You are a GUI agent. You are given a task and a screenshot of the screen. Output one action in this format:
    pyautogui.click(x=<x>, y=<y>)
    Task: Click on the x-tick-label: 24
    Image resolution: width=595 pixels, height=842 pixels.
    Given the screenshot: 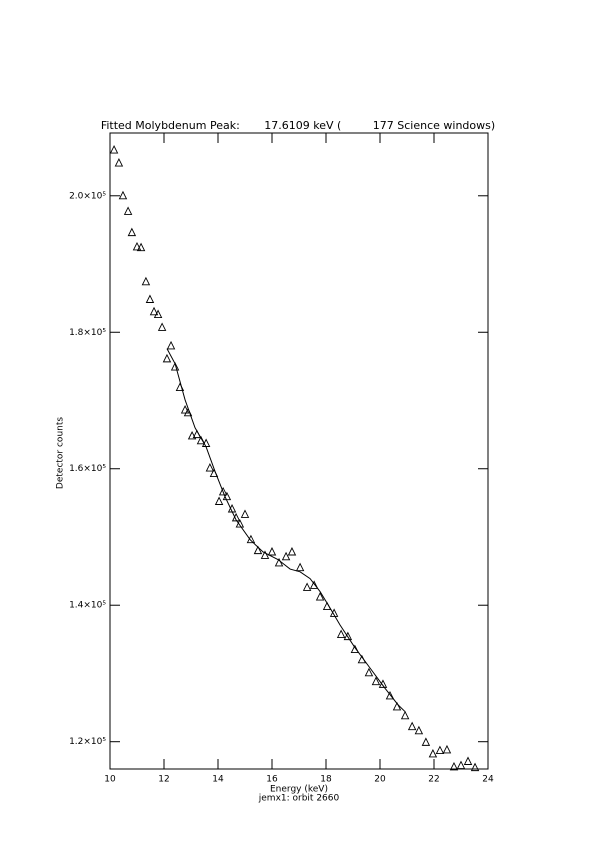 What is the action you would take?
    pyautogui.click(x=488, y=780)
    